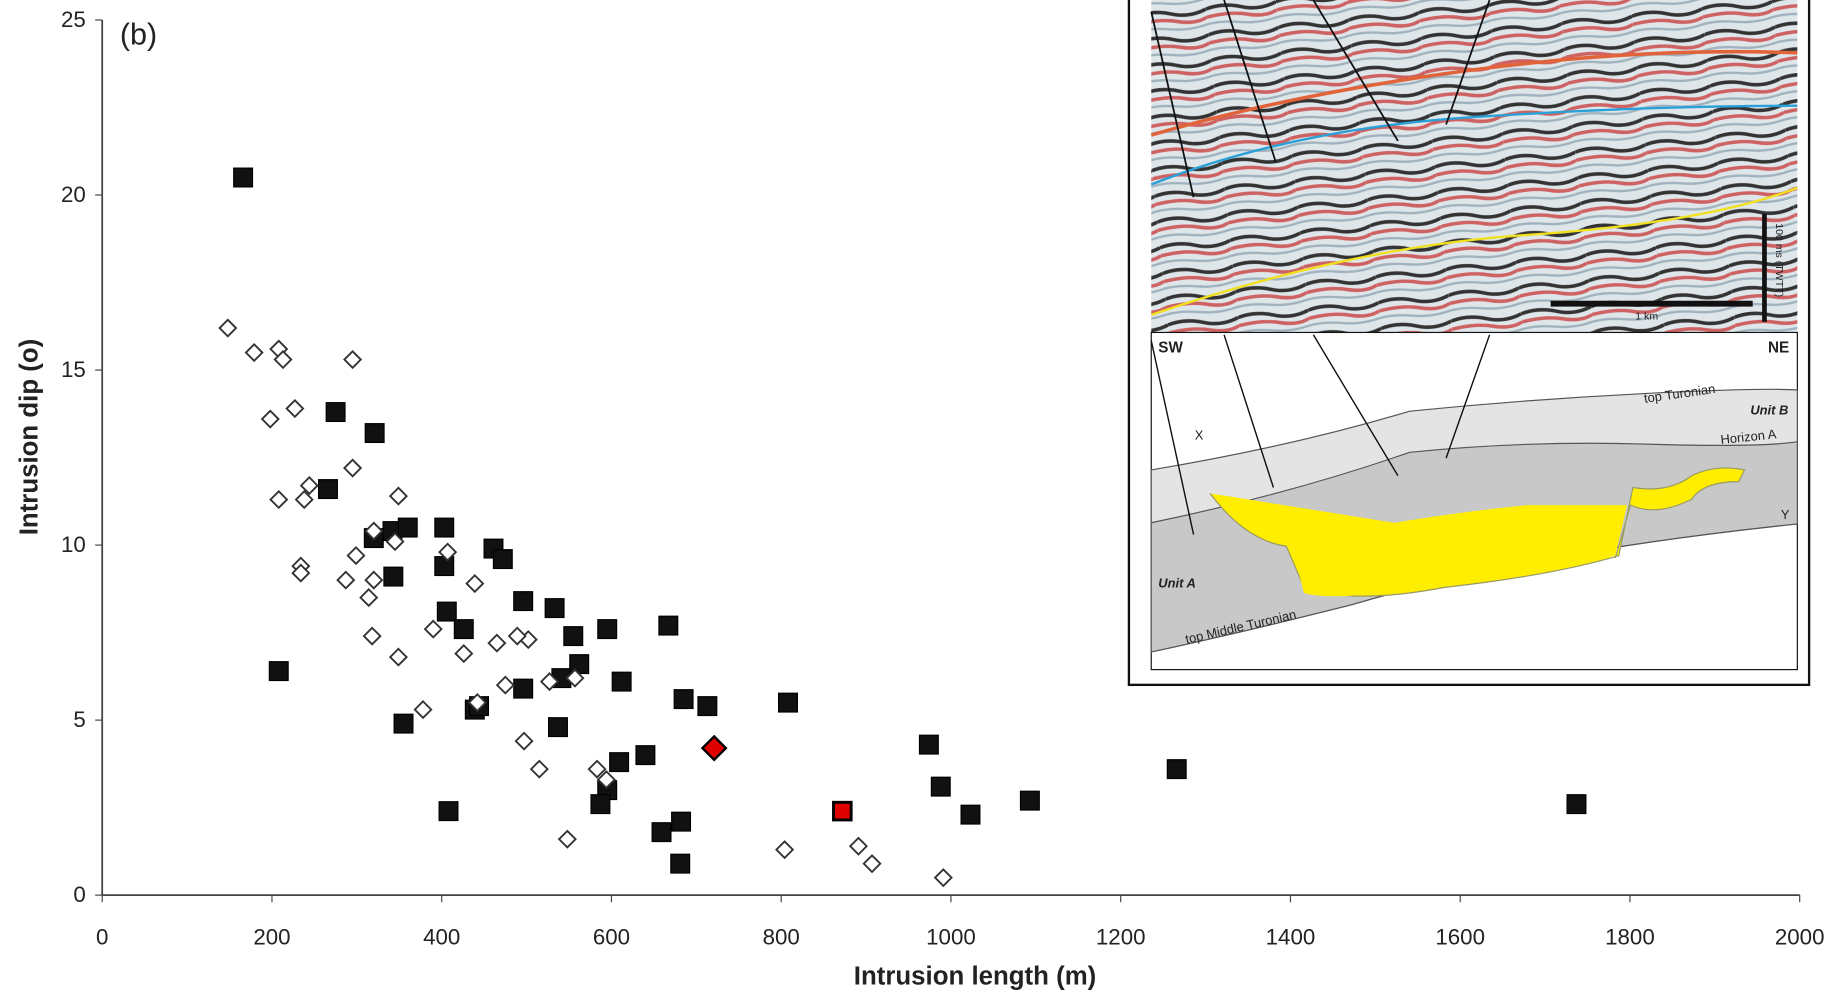 This screenshot has width=1842, height=1000. Describe the element at coordinates (1320, 434) in the screenshot. I see `faults` at that location.